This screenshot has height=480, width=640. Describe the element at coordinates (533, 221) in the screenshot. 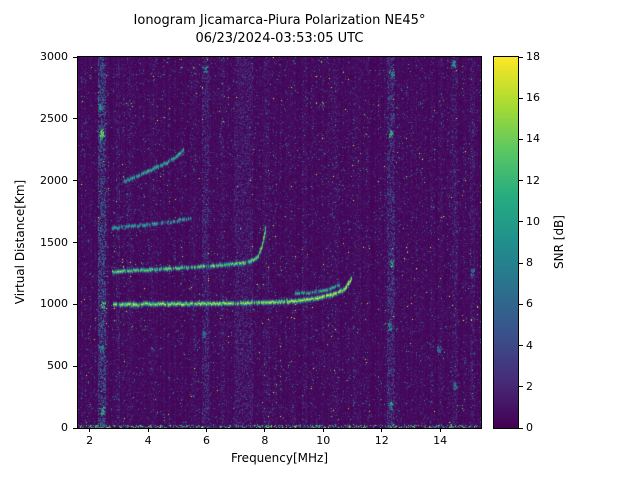

I see `colorbar-tick-label: 10` at that location.